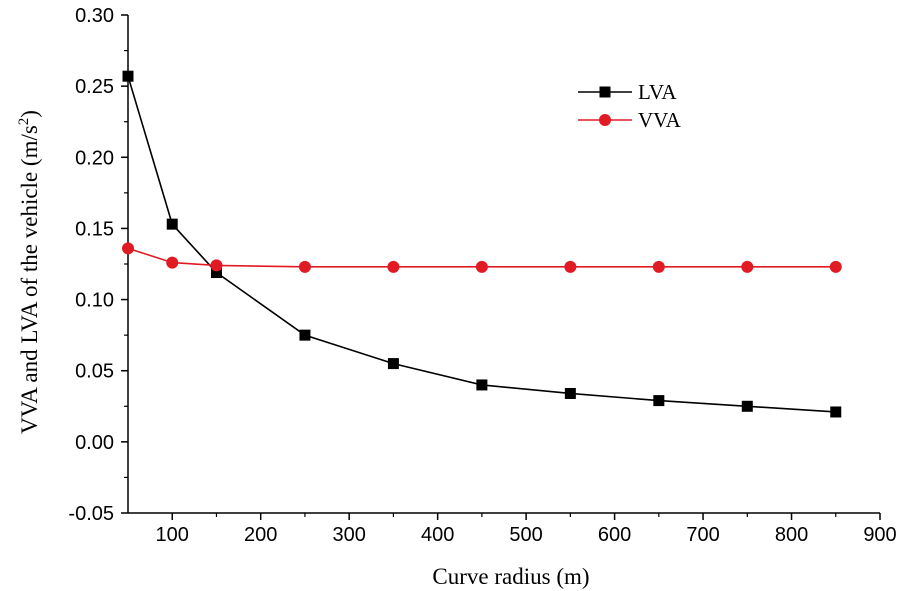 The height and width of the screenshot is (591, 900). What do you see at coordinates (94, 229) in the screenshot?
I see `y-tick-label: 0.15` at bounding box center [94, 229].